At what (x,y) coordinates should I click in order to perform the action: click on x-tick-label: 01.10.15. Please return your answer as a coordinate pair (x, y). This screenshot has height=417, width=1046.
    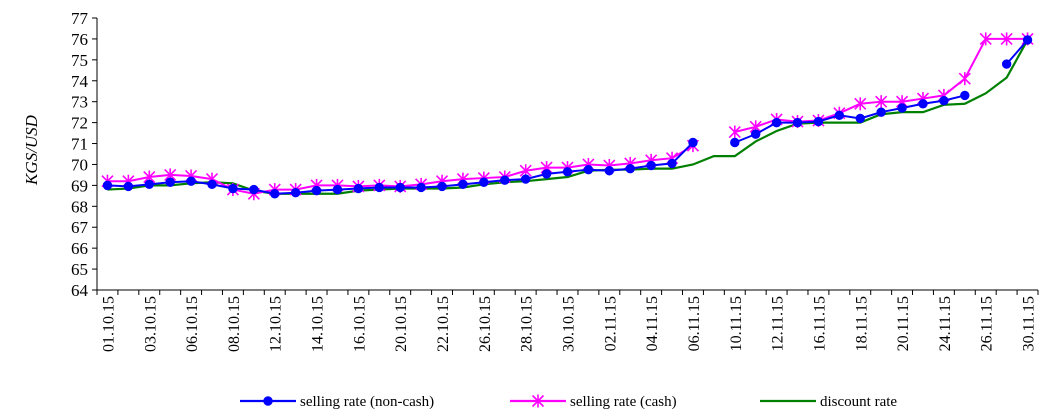
    Looking at the image, I should click on (108, 324).